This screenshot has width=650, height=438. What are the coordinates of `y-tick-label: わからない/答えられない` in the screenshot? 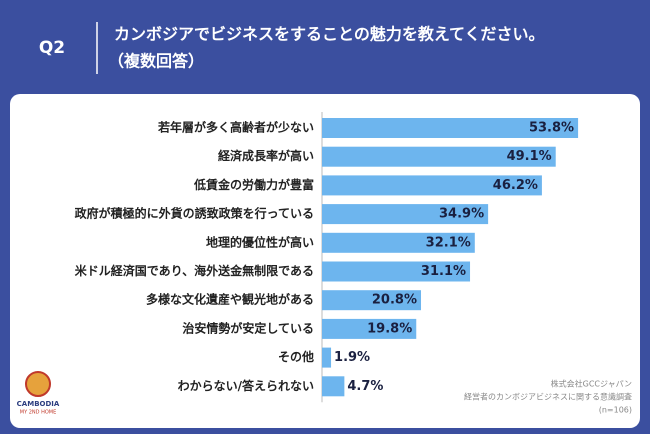 It's located at (246, 385).